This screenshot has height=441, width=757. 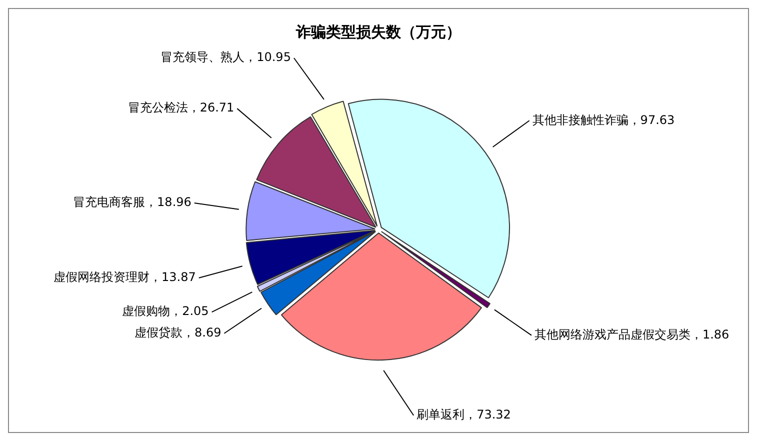 What do you see at coordinates (165, 311) in the screenshot?
I see `slice-label: 虚假购物，2.05` at bounding box center [165, 311].